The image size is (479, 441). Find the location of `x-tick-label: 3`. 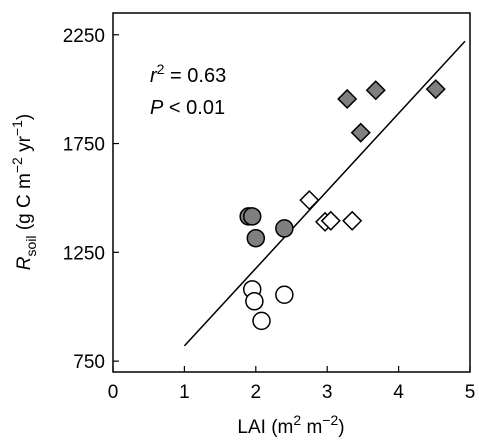

x-tick-label: 3 is located at coordinates (327, 392).